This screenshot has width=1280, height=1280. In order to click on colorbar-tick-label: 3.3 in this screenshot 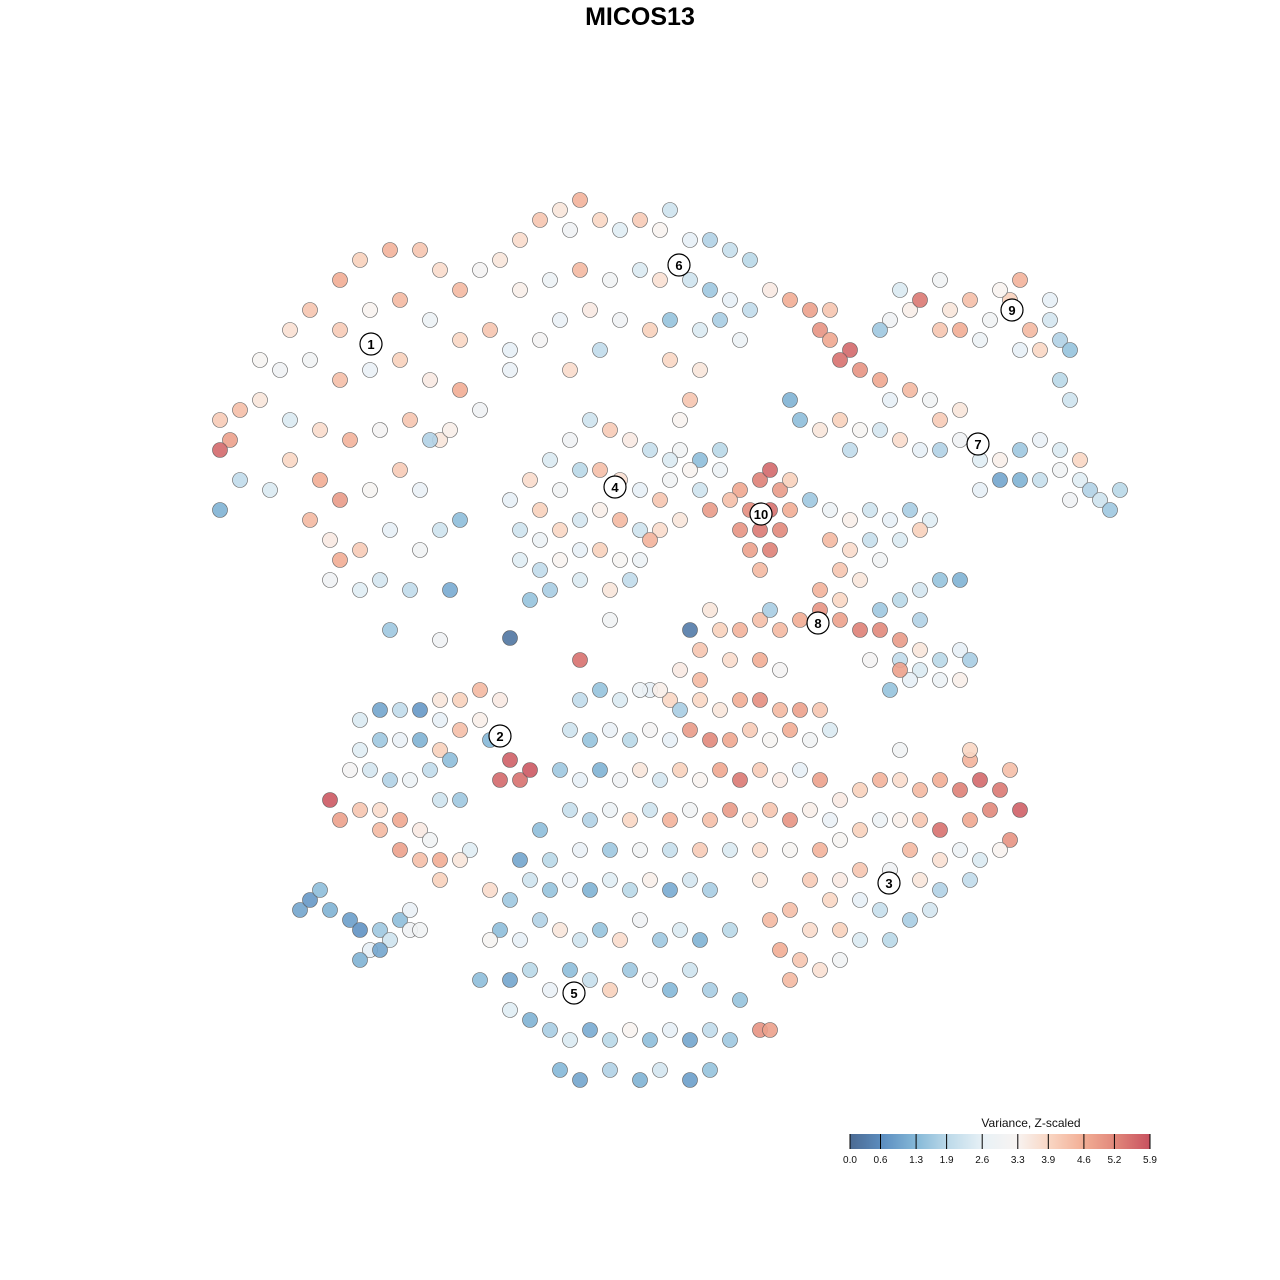, I will do `click(1018, 1160)`.